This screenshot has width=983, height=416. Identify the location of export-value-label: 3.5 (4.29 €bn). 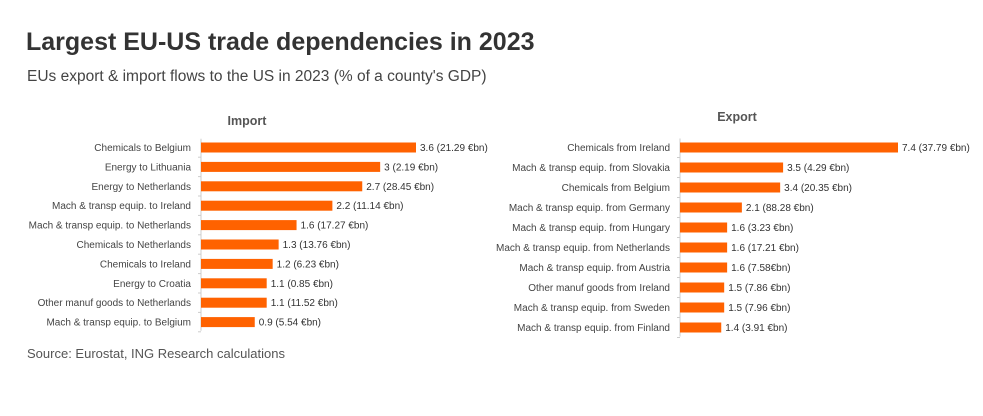
(818, 168).